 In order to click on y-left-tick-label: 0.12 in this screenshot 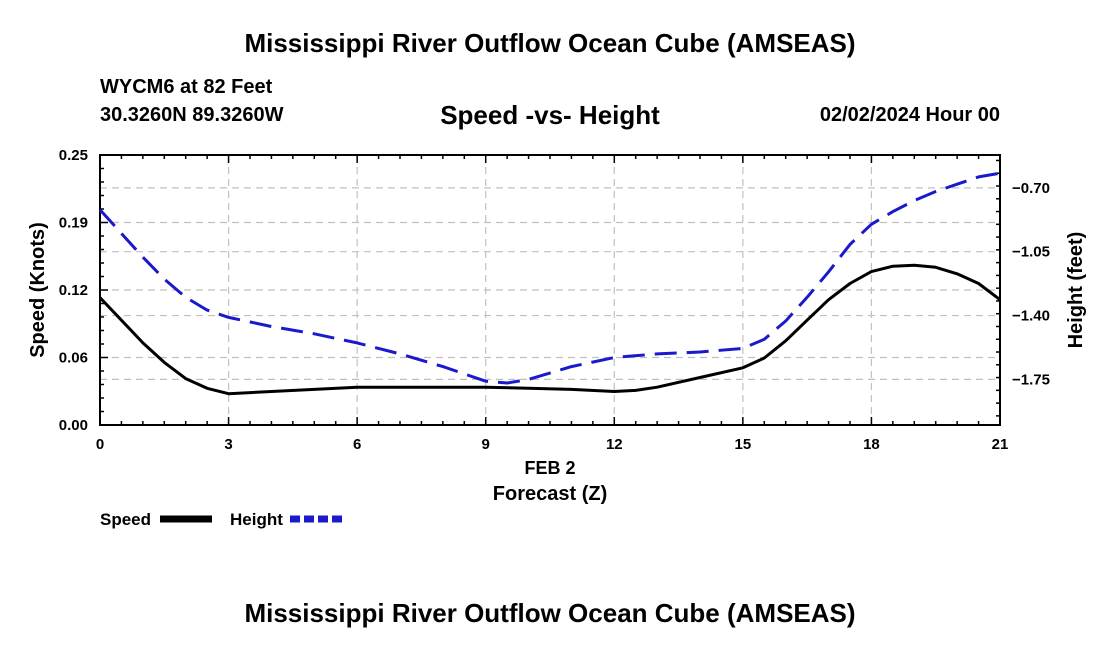, I will do `click(73, 290)`.